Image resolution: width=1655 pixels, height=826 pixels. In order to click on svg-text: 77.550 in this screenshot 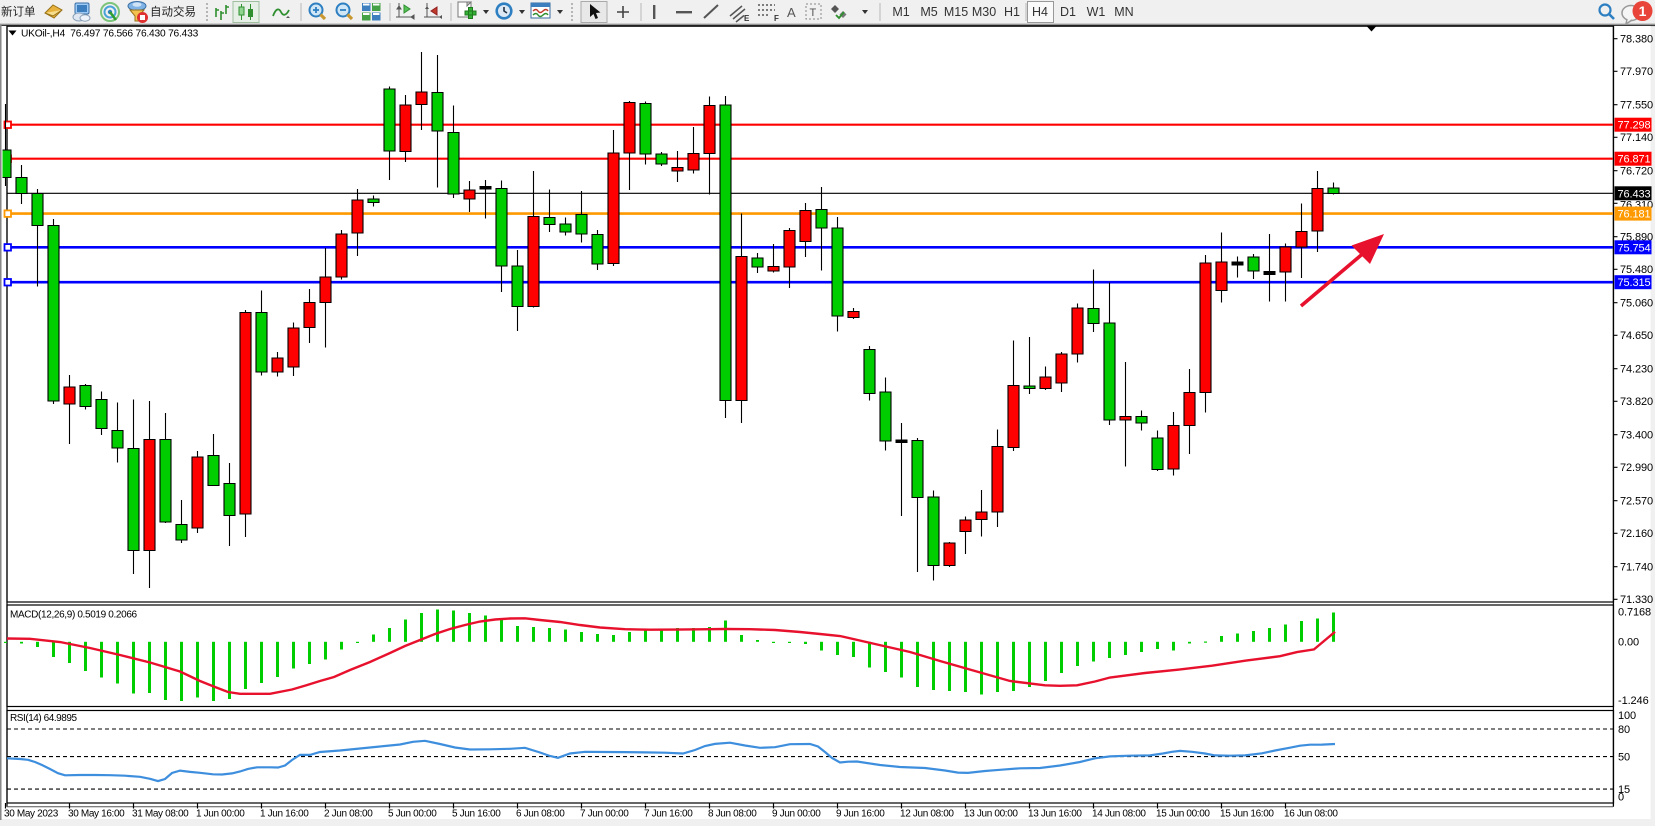, I will do `click(1636, 106)`.